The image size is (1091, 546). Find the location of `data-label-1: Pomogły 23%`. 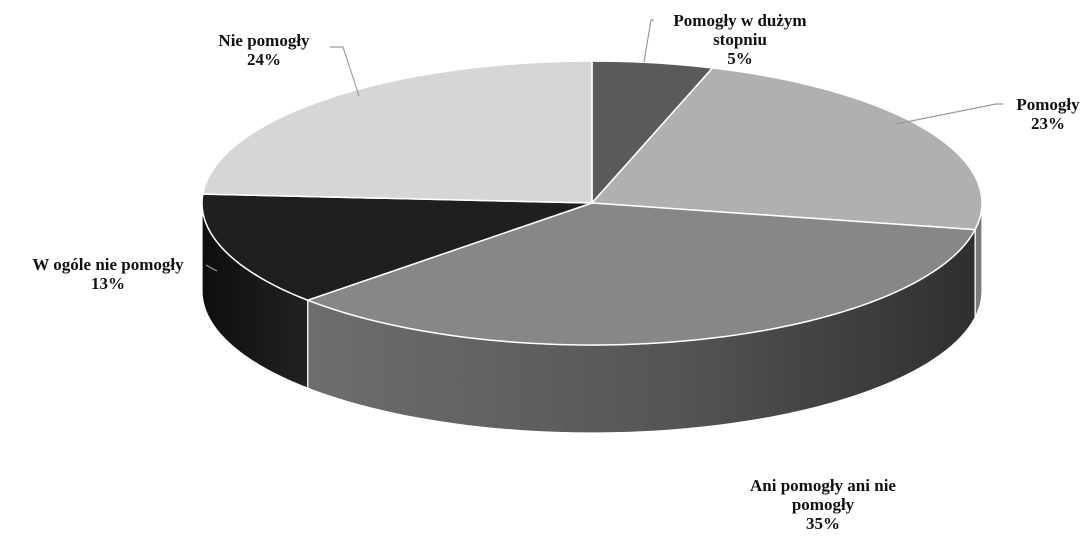

data-label-1: Pomogły 23% is located at coordinates (1048, 114).